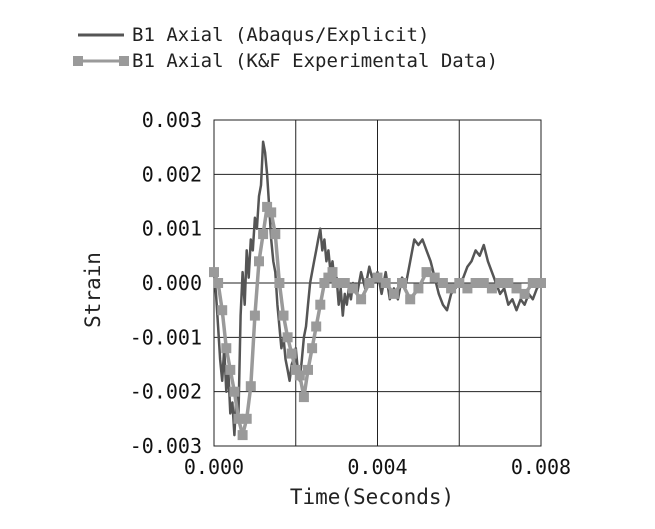  Describe the element at coordinates (541, 467) in the screenshot. I see `x-tick-label-4: 0.008` at that location.